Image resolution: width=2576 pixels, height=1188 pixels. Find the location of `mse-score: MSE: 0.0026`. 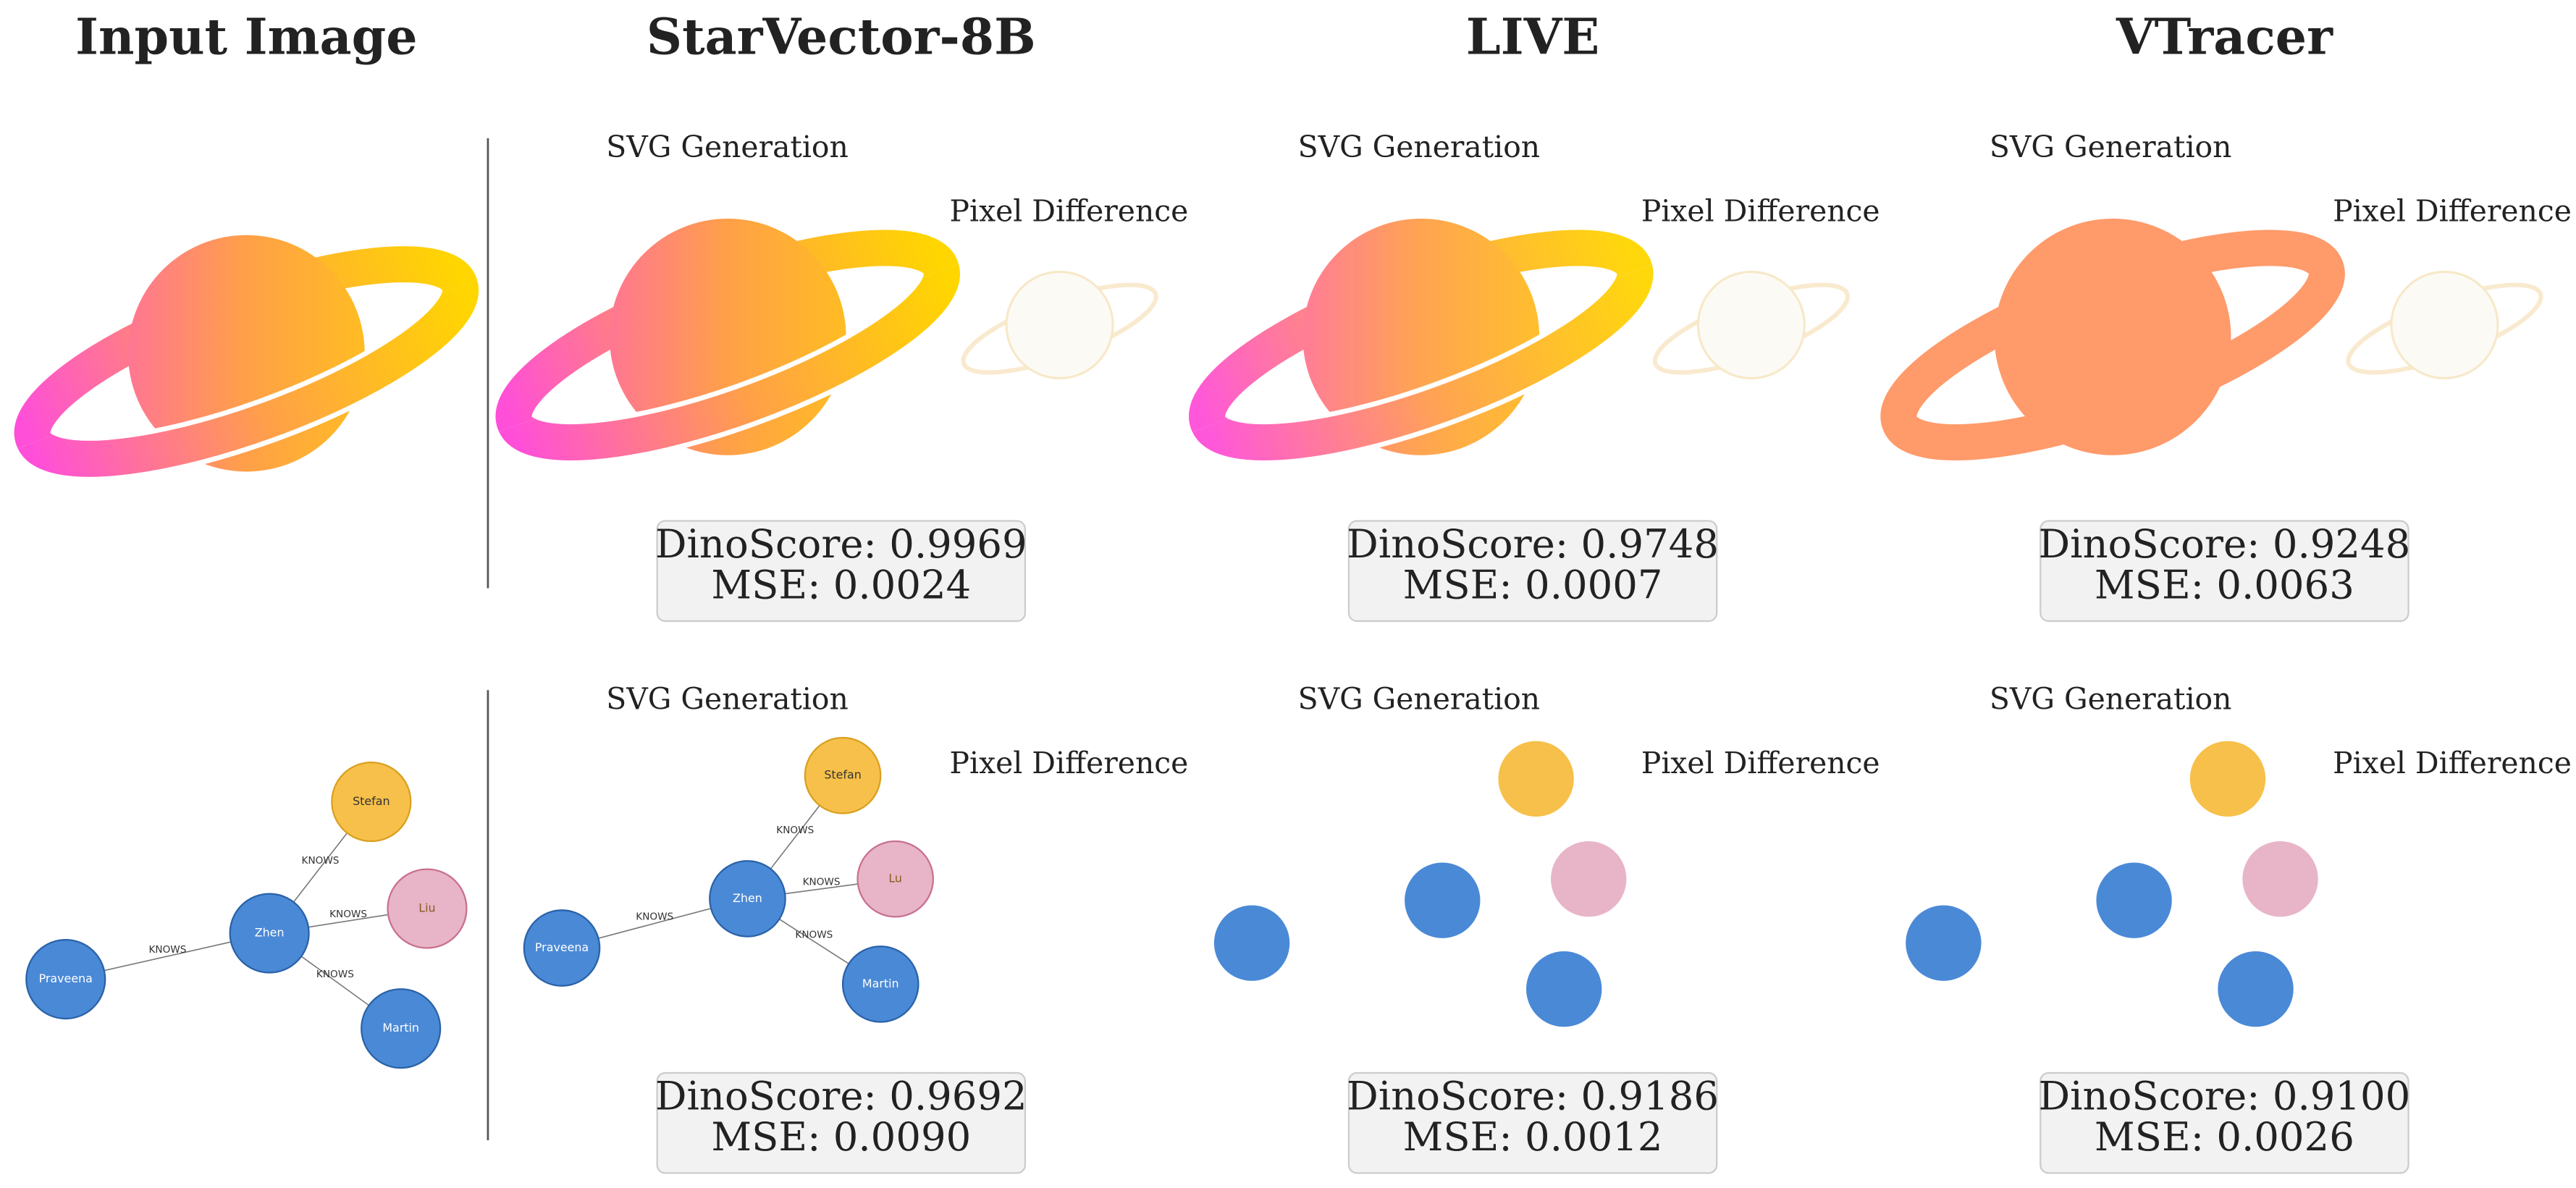

mse-score: MSE: 0.0026 is located at coordinates (2224, 1136).